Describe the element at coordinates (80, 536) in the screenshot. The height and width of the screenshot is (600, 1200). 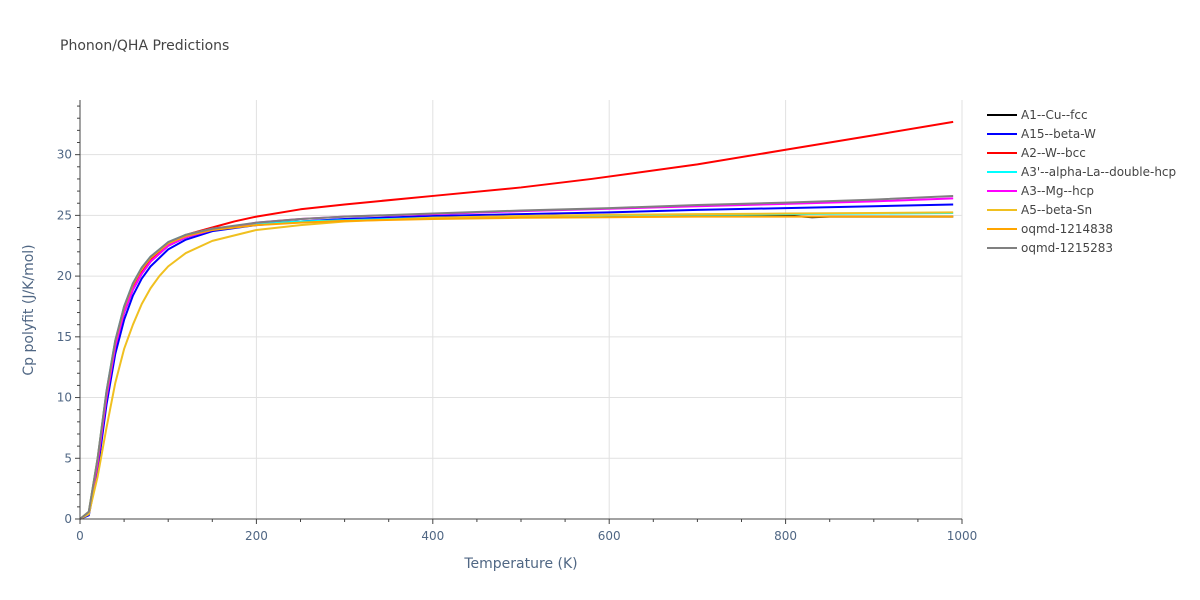
I see `x-tick-label: 0` at that location.